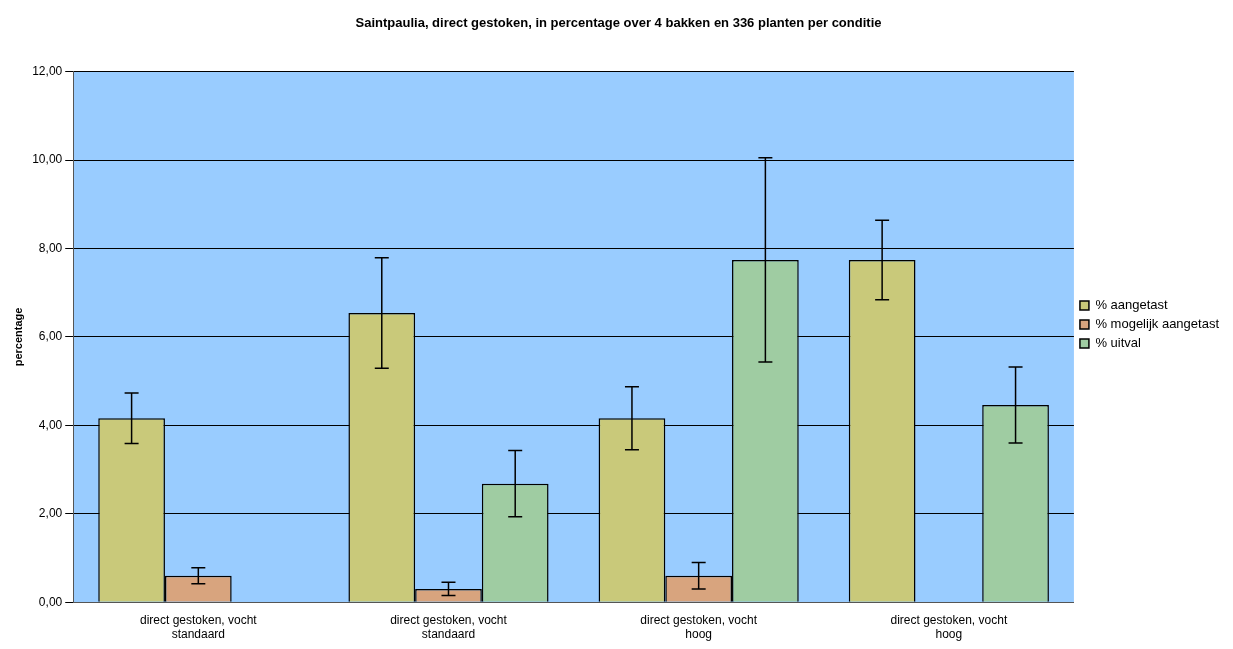  Describe the element at coordinates (17, 337) in the screenshot. I see `y-axis-title: percentage` at that location.